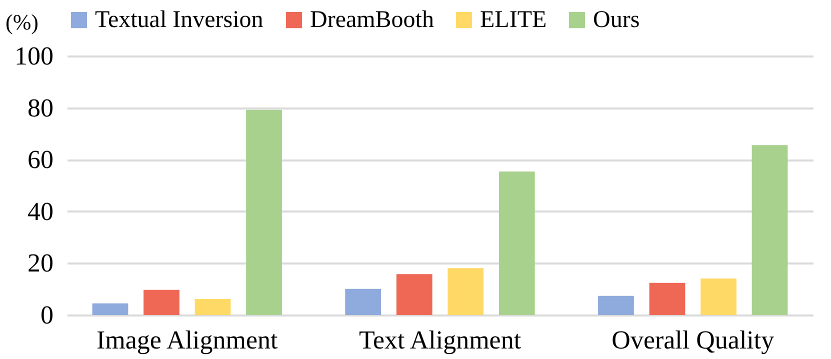 The height and width of the screenshot is (359, 831). I want to click on legend-label: Ours, so click(616, 20).